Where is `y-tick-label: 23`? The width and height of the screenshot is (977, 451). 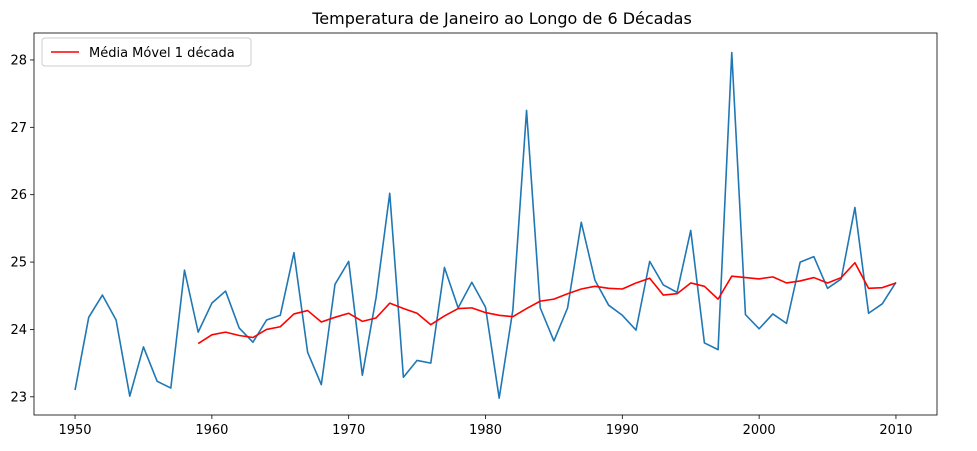 y-tick-label: 23 is located at coordinates (18, 397).